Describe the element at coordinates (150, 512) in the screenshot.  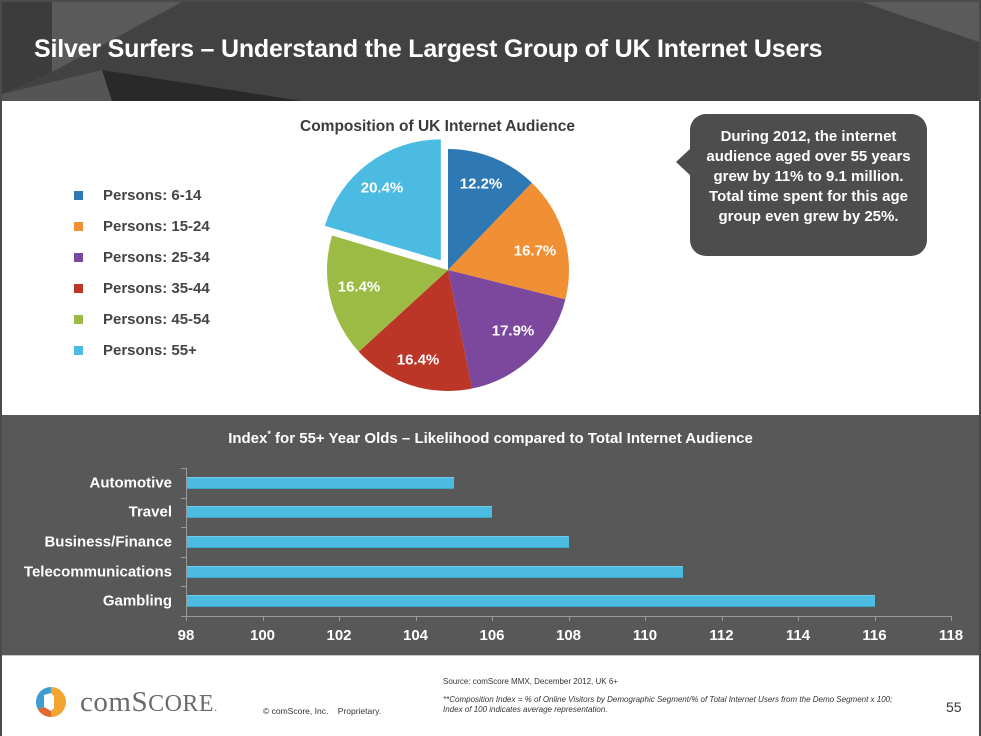
I see `bar-category-label: Travel` at that location.